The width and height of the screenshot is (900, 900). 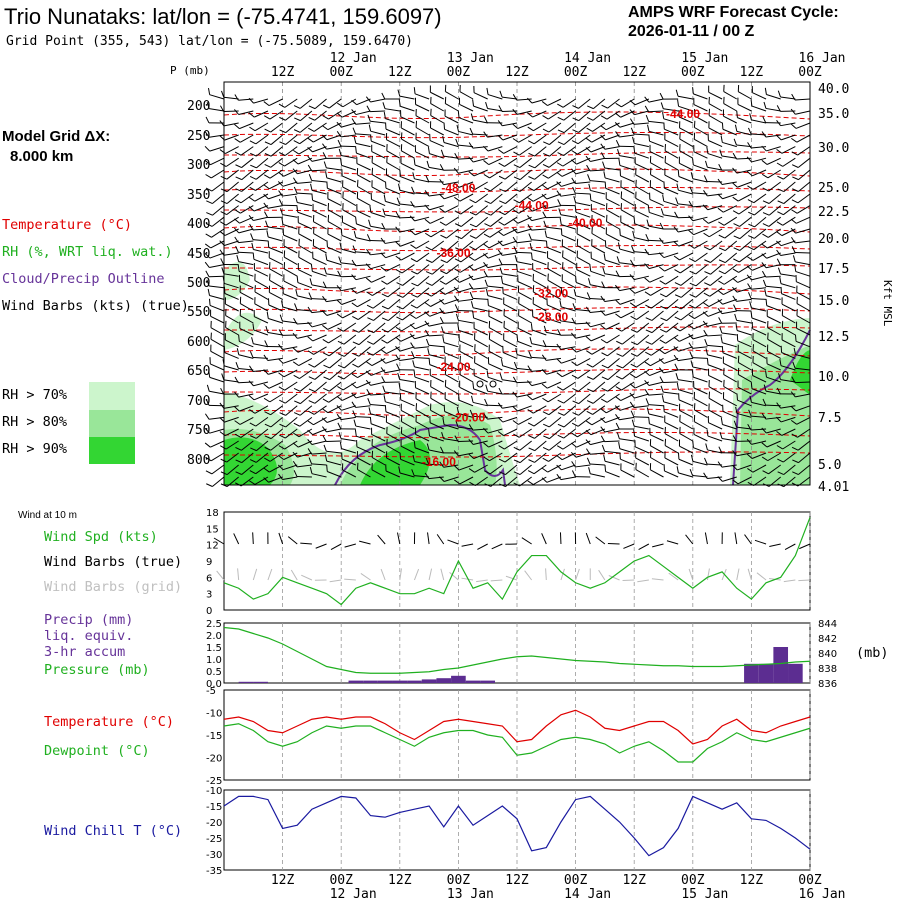 What do you see at coordinates (356, 681) in the screenshot?
I see `precip-bar` at bounding box center [356, 681].